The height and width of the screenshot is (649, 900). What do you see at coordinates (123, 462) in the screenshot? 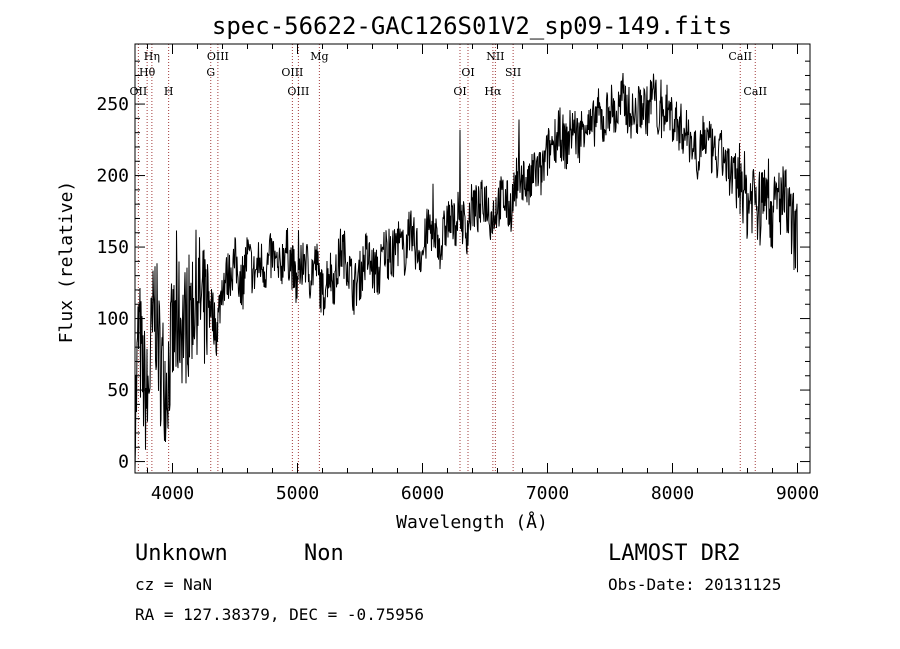
I see `y-tick-label: 0` at bounding box center [123, 462].